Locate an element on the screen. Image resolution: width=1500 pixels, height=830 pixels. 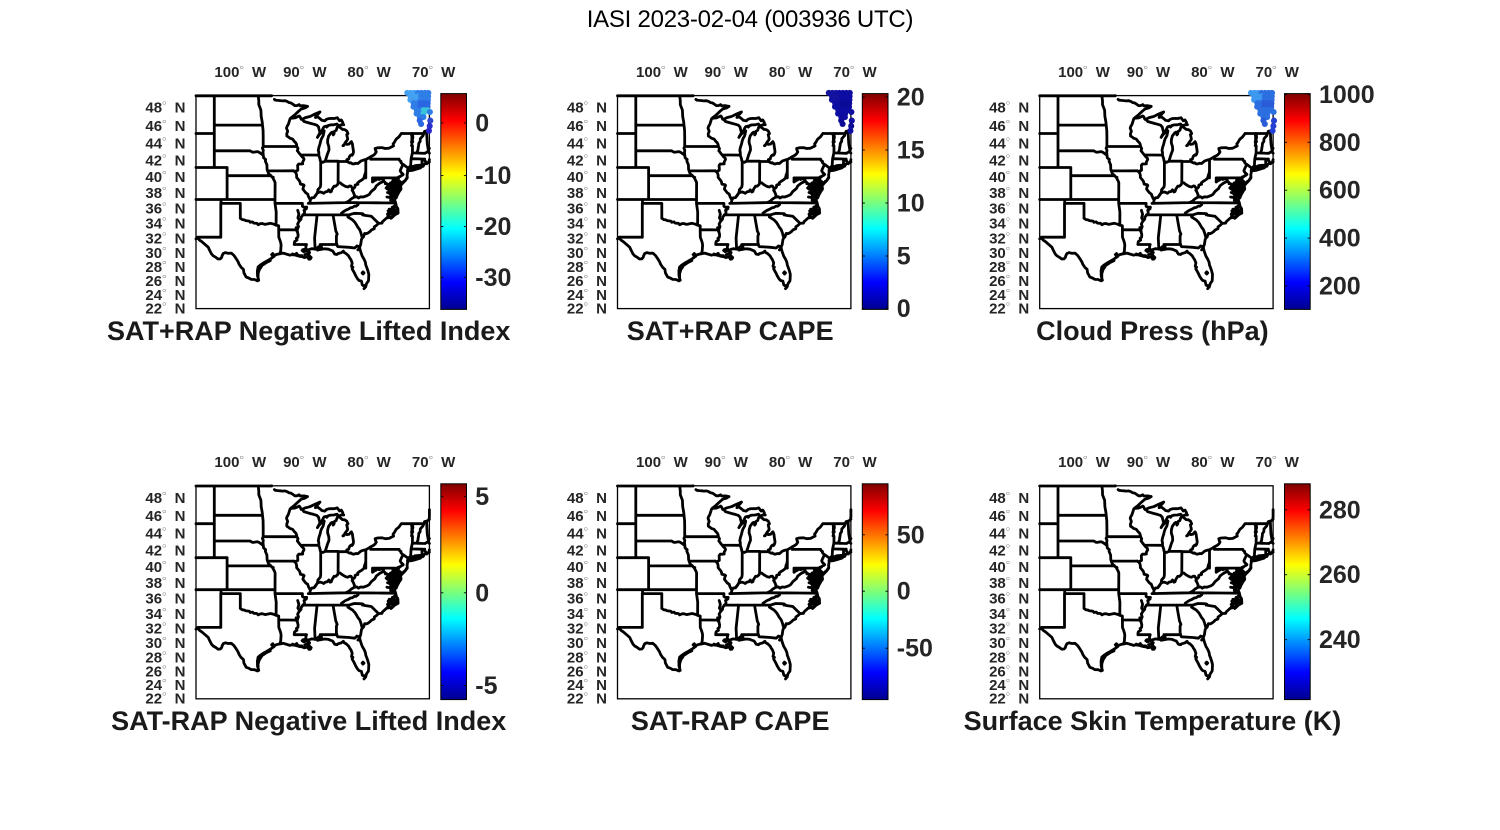
svg-text: -5 is located at coordinates (486, 686).